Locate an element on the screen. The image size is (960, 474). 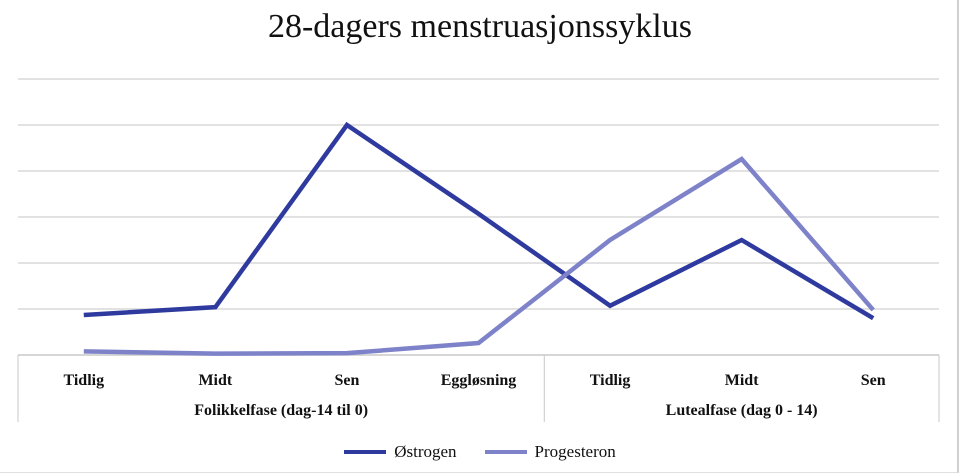
group-label: Lutealfase (dag 0 - 14) is located at coordinates (742, 410).